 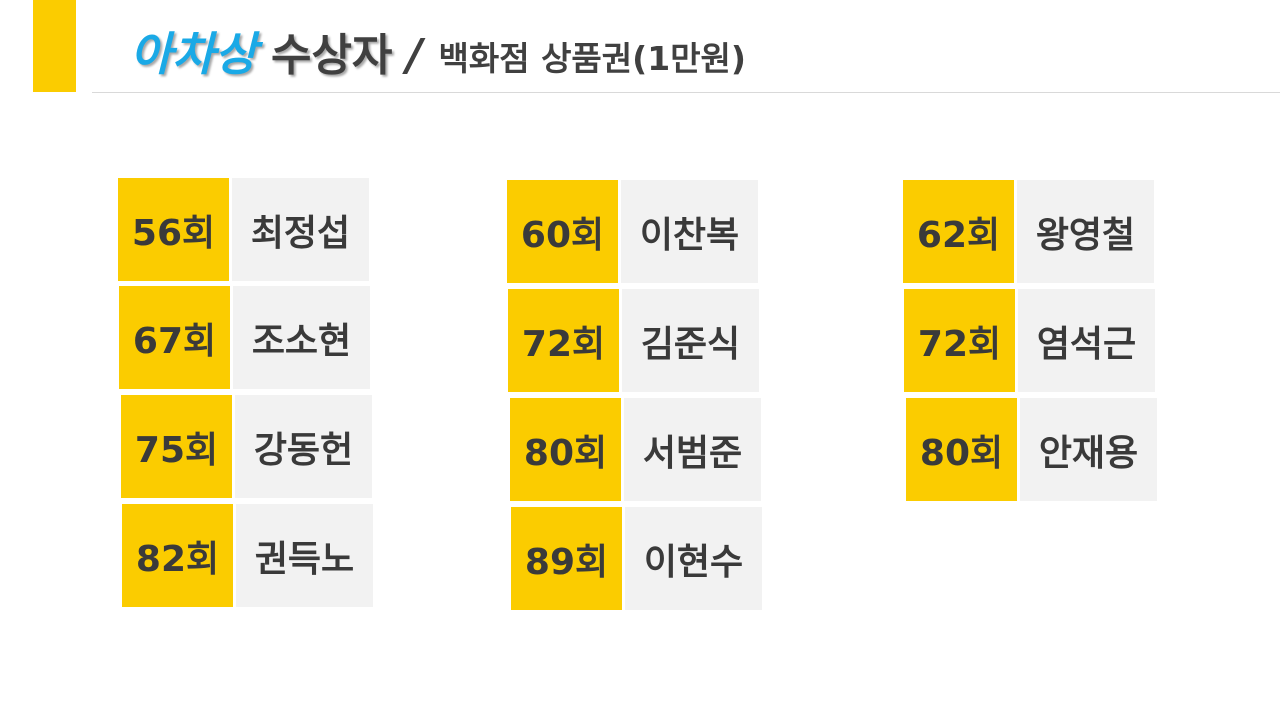 What do you see at coordinates (304, 555) in the screenshot?
I see `winner-name-cell: 권득노` at bounding box center [304, 555].